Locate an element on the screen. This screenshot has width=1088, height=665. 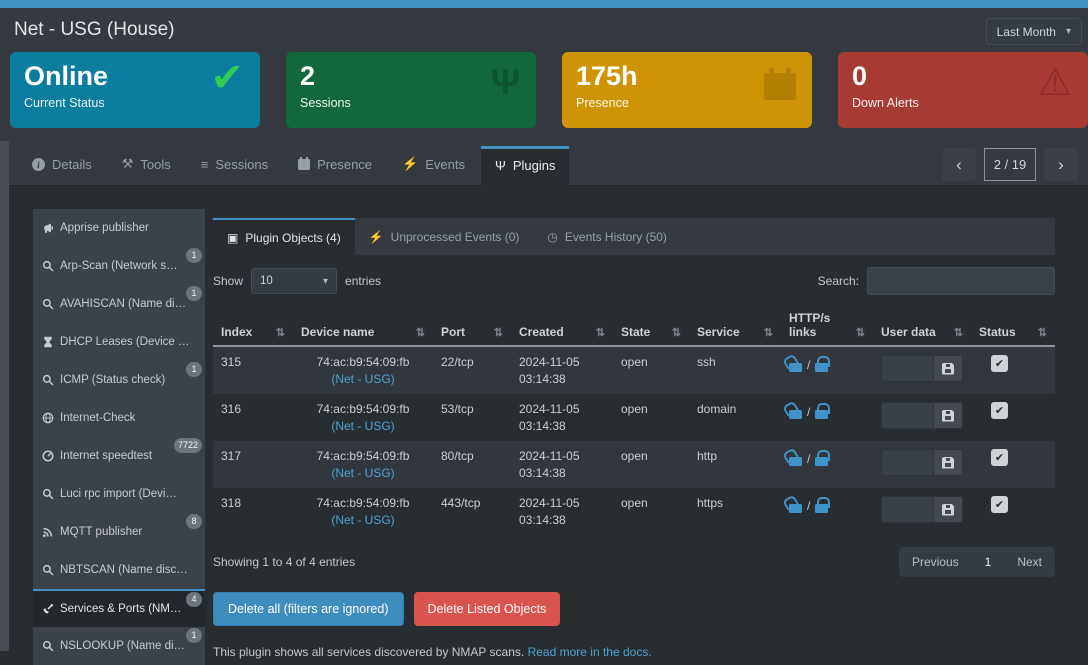
sidebar-item-internet-check: Internet-Check is located at coordinates (119, 418).